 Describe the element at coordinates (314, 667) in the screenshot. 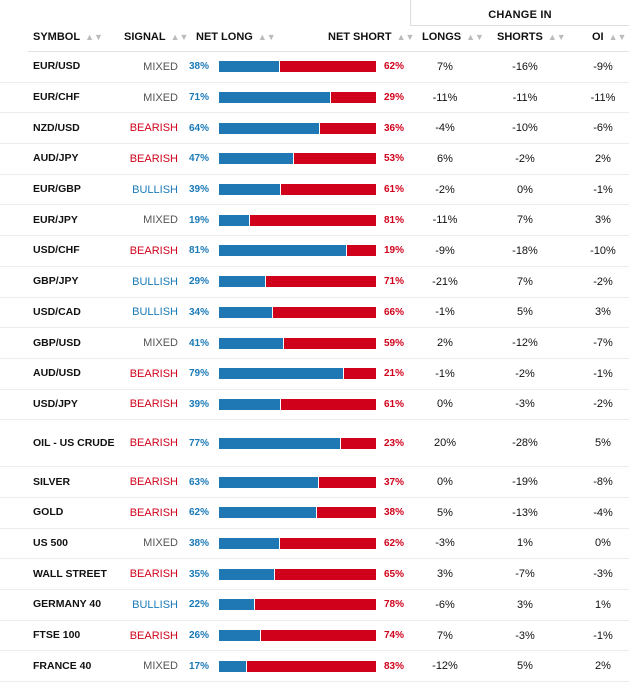

I see `table-row: FRANCE 40 MIXED 17% 83% -12% 5% 2%` at that location.